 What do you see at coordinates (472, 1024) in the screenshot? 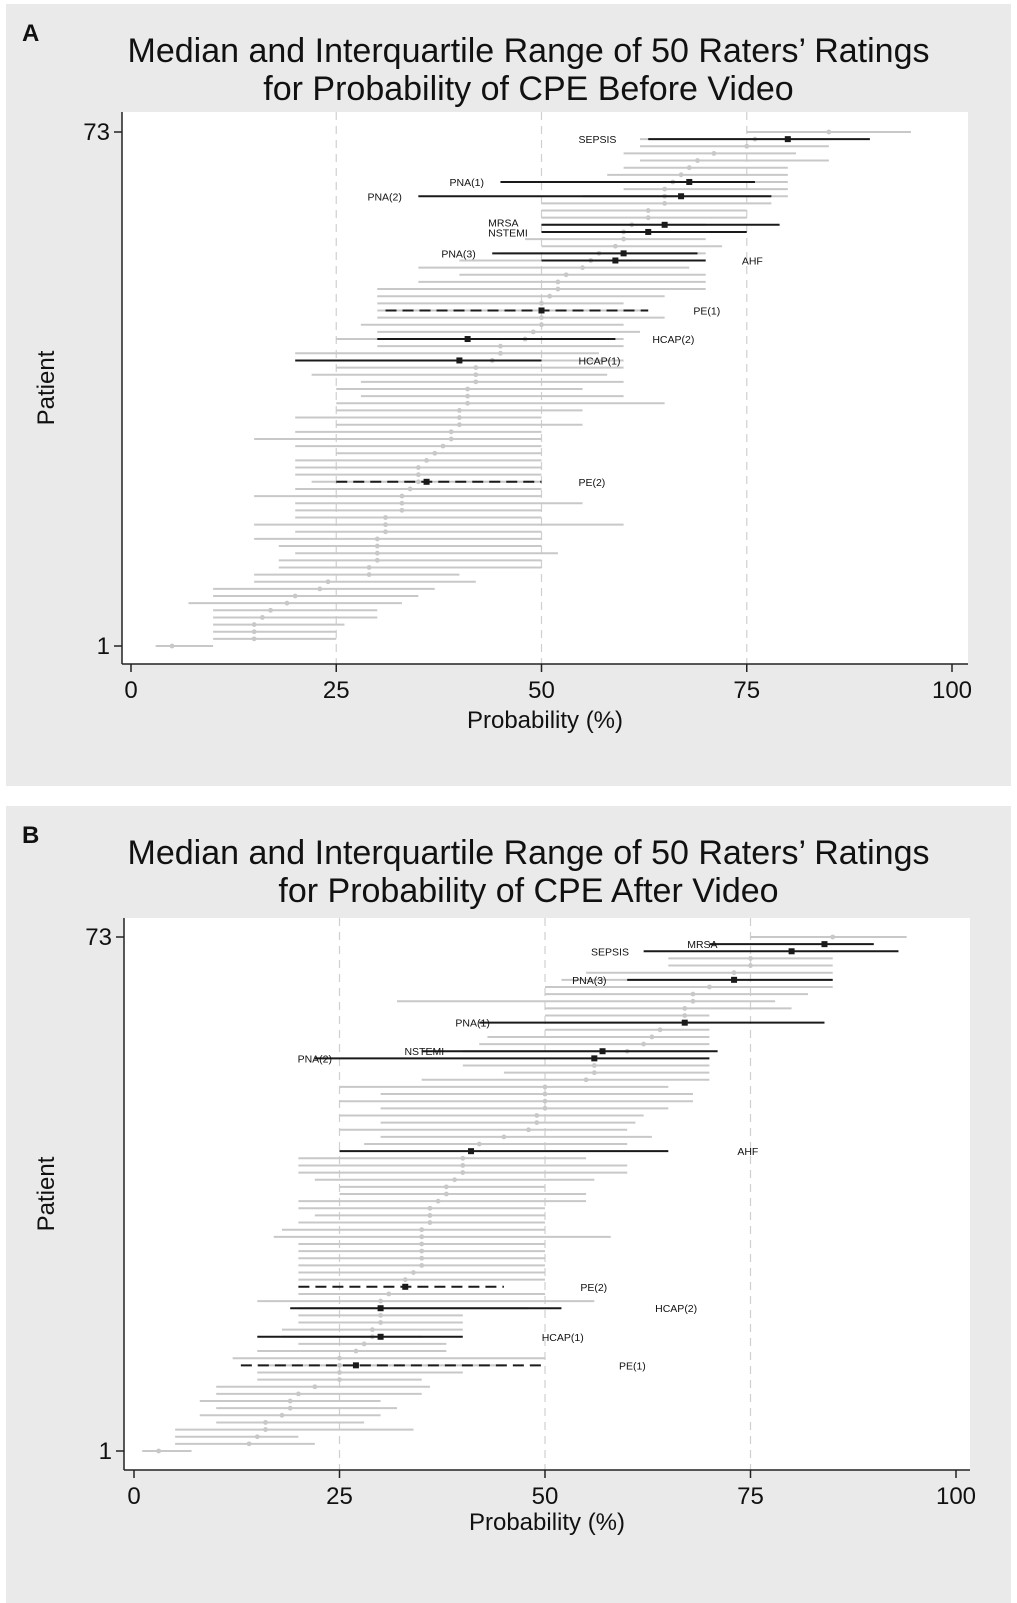
I see `case-label: PNA(1)` at bounding box center [472, 1024].